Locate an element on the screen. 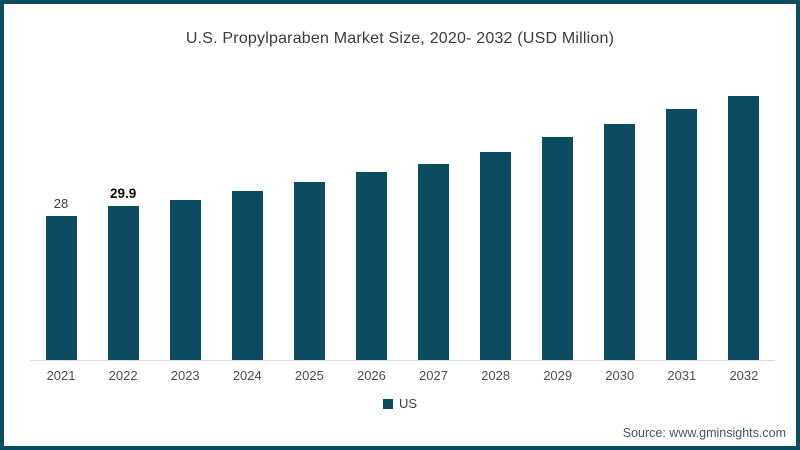 This screenshot has height=450, width=800. bar-2024 is located at coordinates (247, 275).